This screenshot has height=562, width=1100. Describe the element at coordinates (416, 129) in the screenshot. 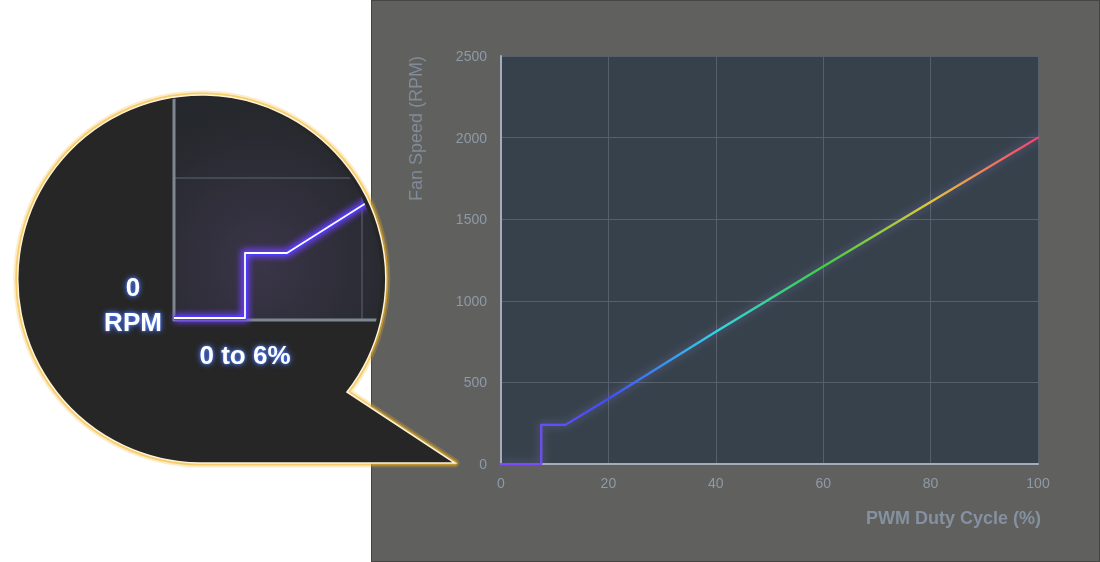

I see `y-axis-title: Fan Speed (RPM)` at that location.